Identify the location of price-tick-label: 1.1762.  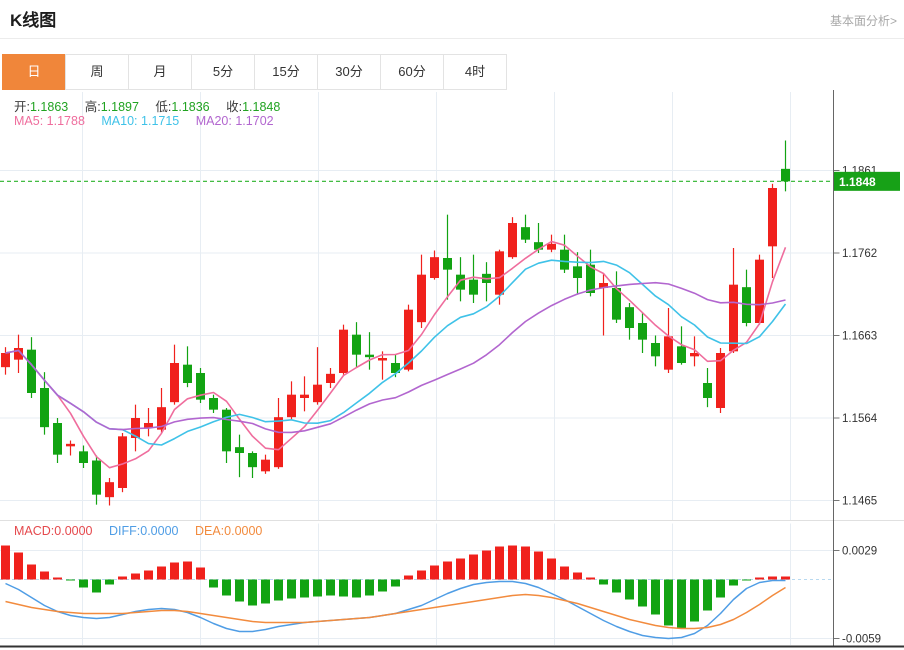
(859, 254).